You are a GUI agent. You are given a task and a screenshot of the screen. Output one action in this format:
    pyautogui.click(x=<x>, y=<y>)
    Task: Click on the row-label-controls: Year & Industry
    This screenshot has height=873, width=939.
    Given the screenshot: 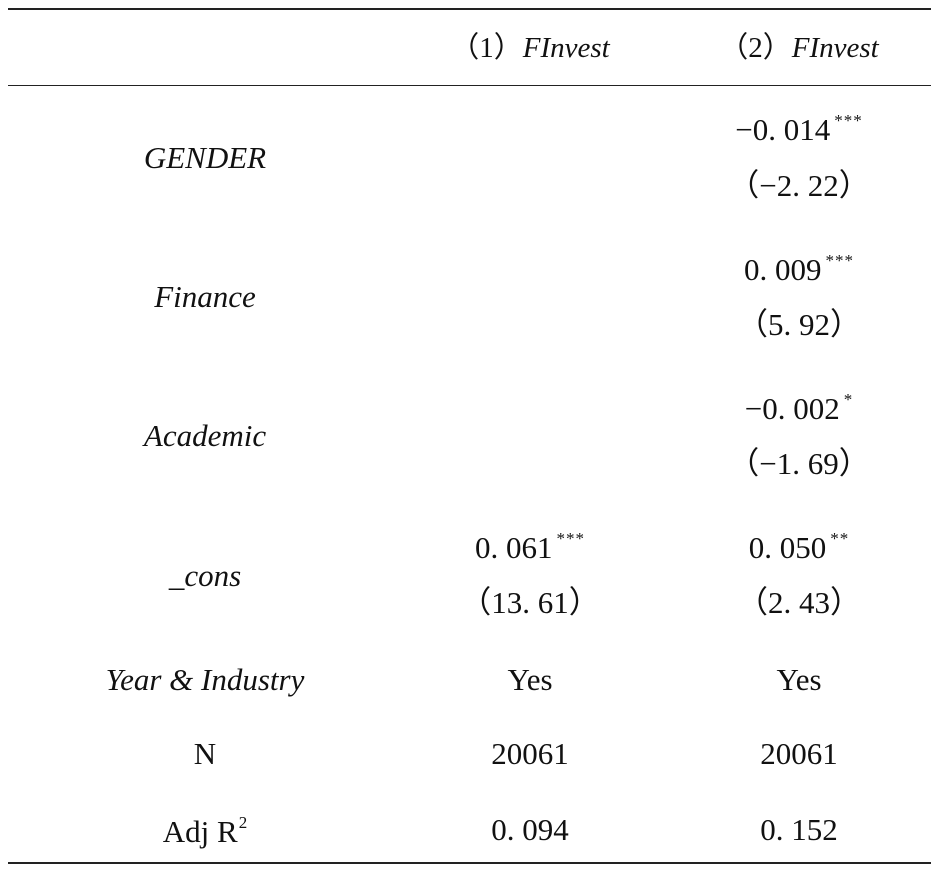 What is the action you would take?
    pyautogui.click(x=205, y=679)
    